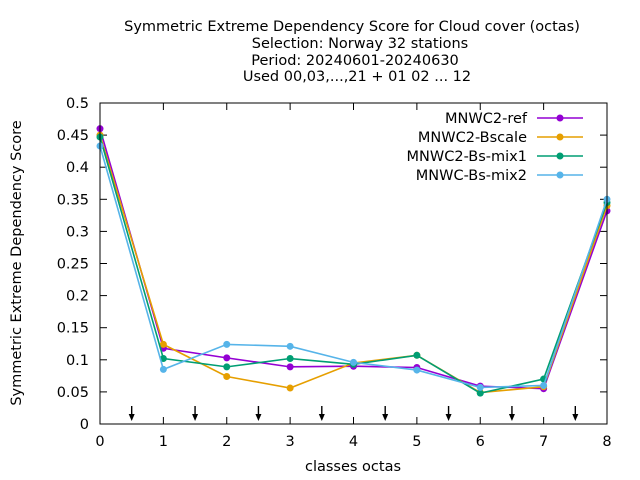 The image size is (640, 480). I want to click on legend-entry: MNWC-Bs-mix2, so click(499, 176).